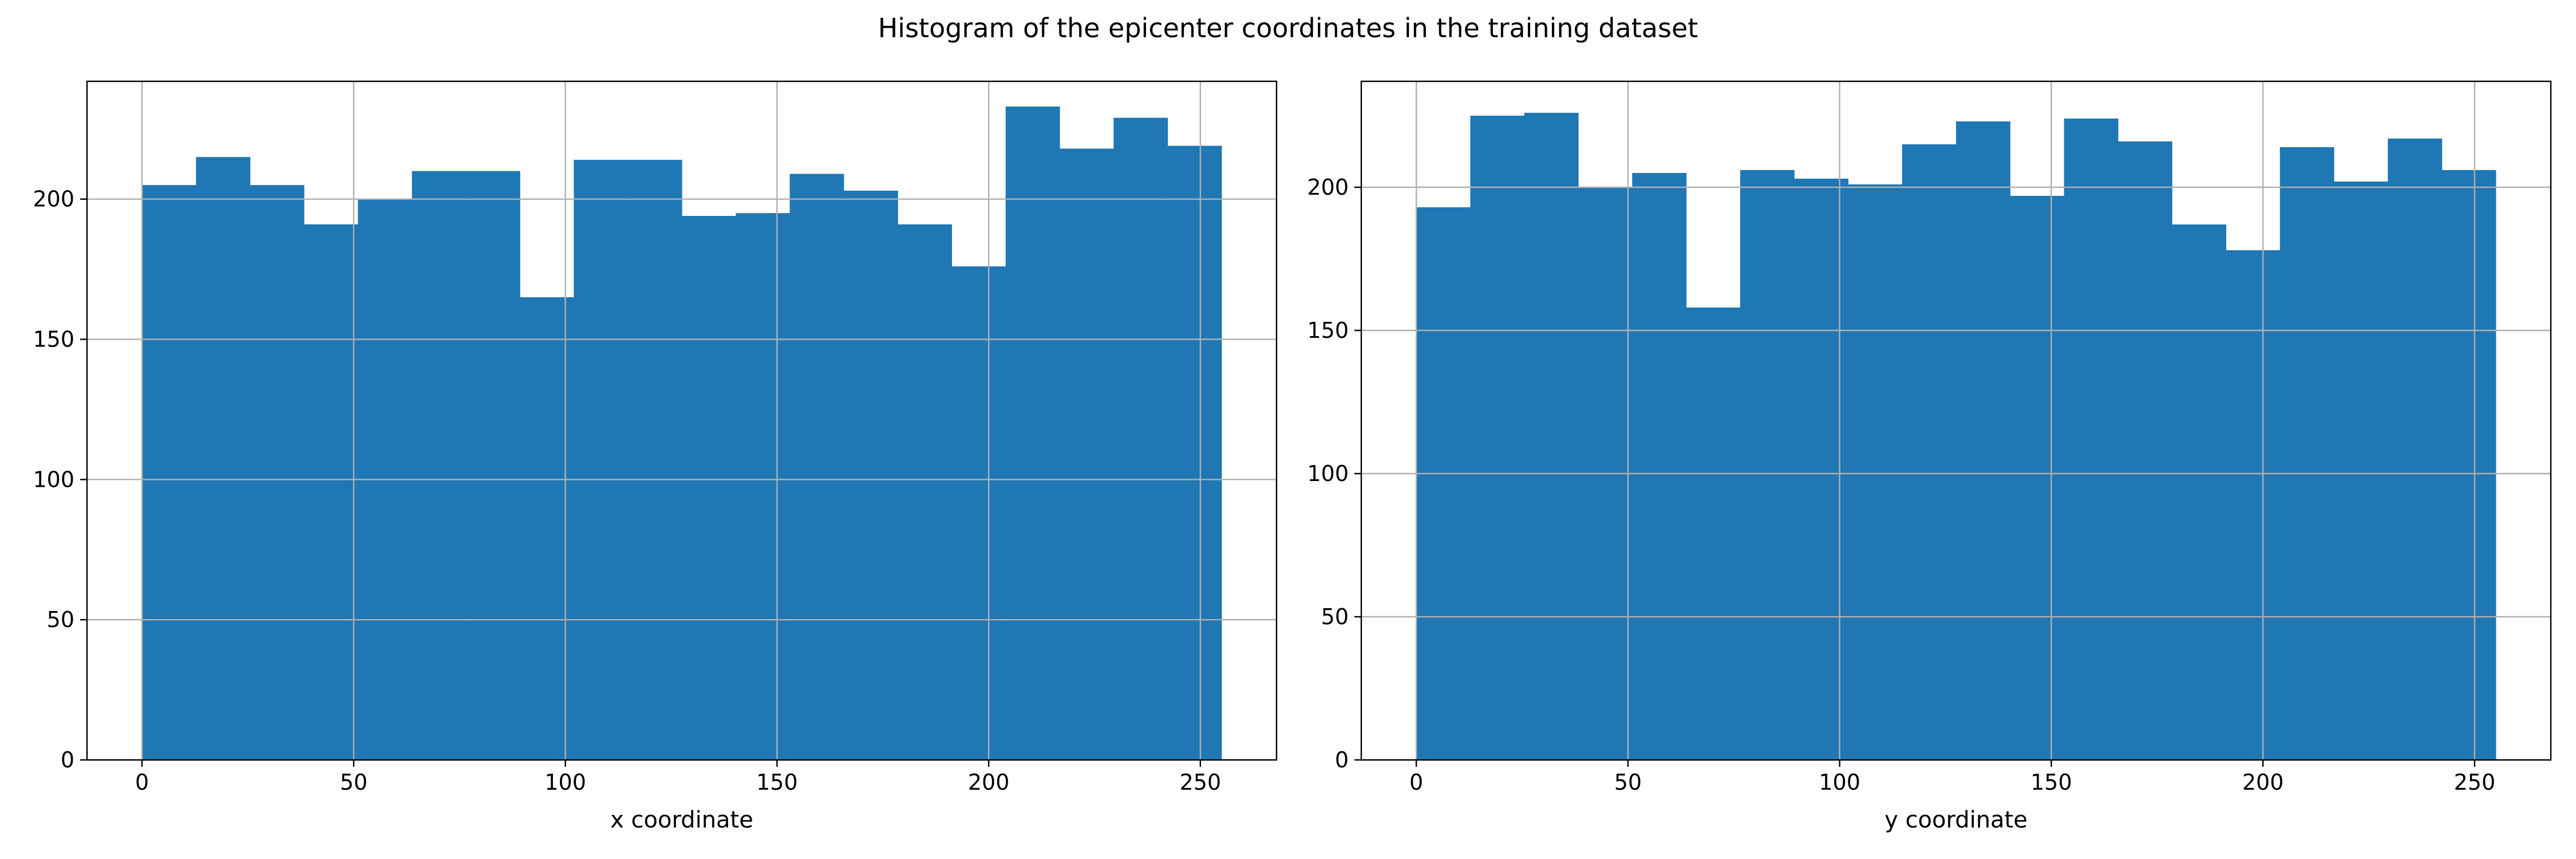 The height and width of the screenshot is (859, 2576). Describe the element at coordinates (681, 820) in the screenshot. I see `x-axis-label: x coordinate` at that location.